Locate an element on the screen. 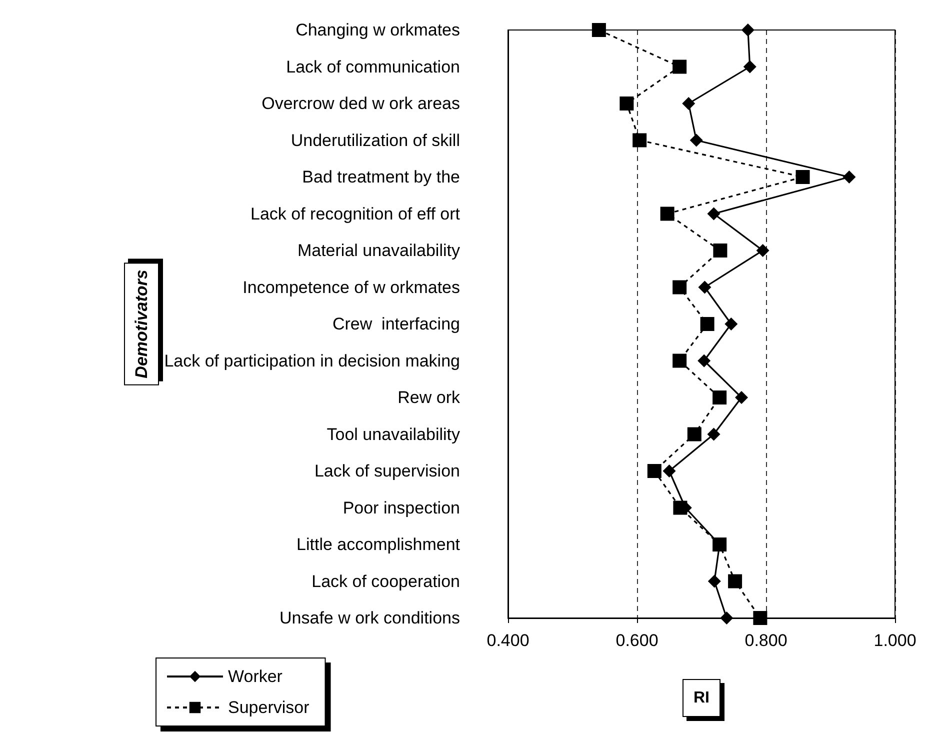 The width and height of the screenshot is (934, 756). y-tick-label: Unsafe w ork conditions is located at coordinates (370, 618).